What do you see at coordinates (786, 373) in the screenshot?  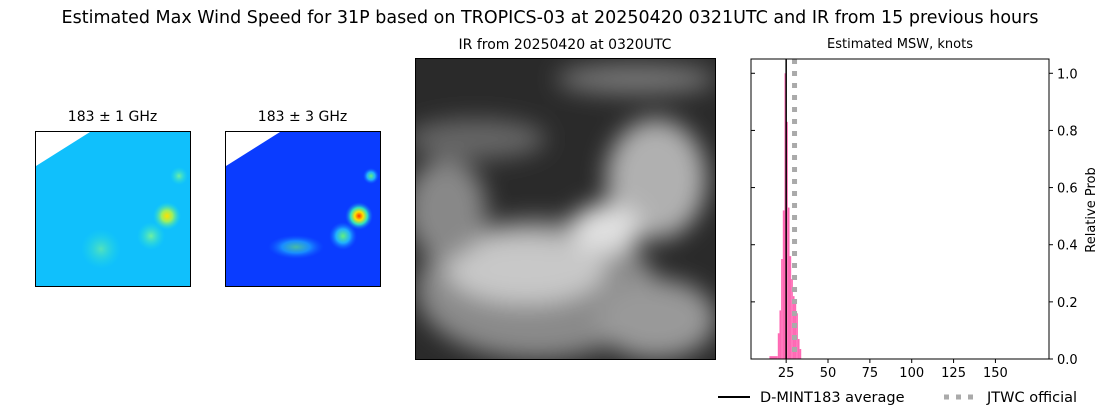 I see `x-tick-label: 25` at bounding box center [786, 373].